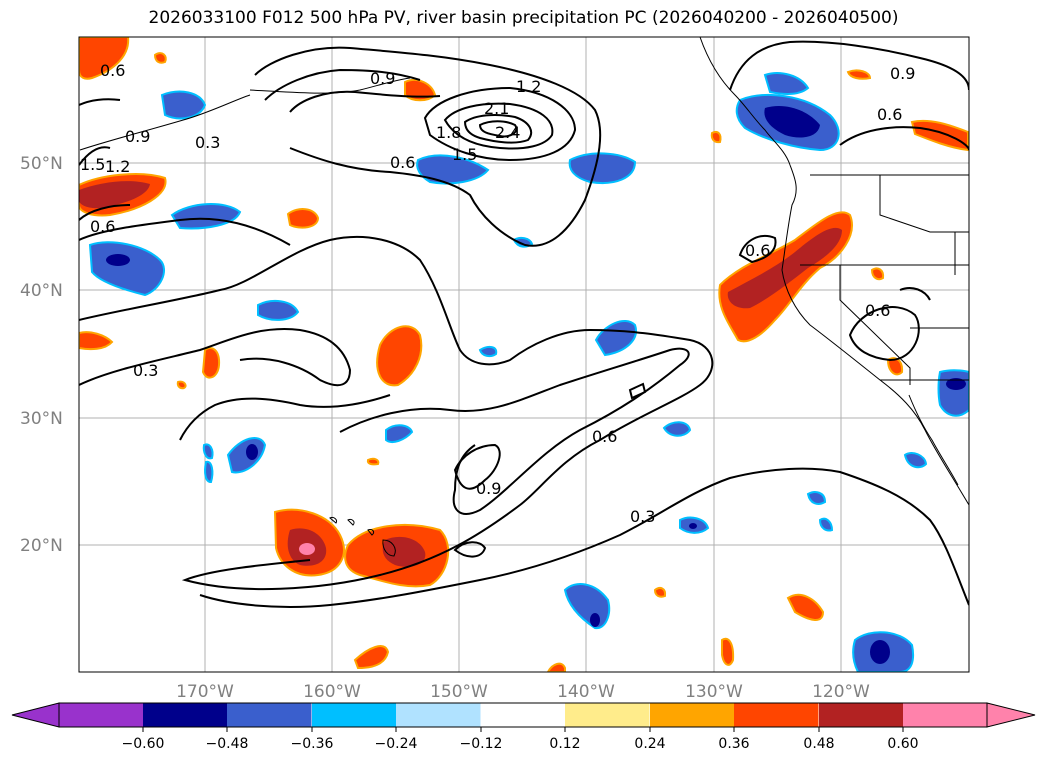 Image resolution: width=1047 pixels, height=765 pixels. Describe the element at coordinates (332, 692) in the screenshot. I see `lon-label-160w: 160°W` at that location.